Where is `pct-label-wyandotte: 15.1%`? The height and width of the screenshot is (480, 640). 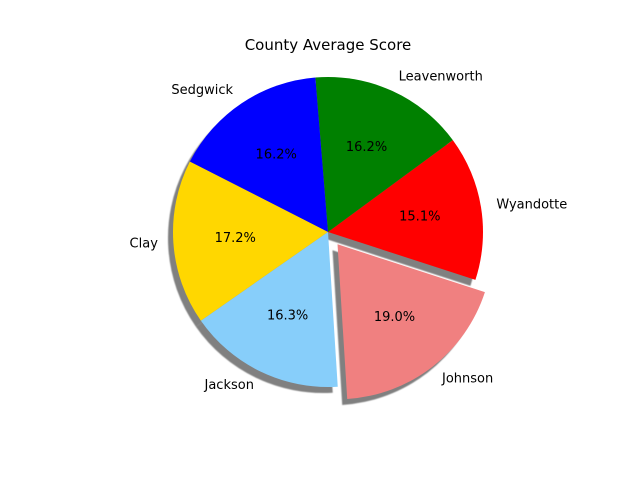 pct-label-wyandotte: 15.1% is located at coordinates (419, 217).